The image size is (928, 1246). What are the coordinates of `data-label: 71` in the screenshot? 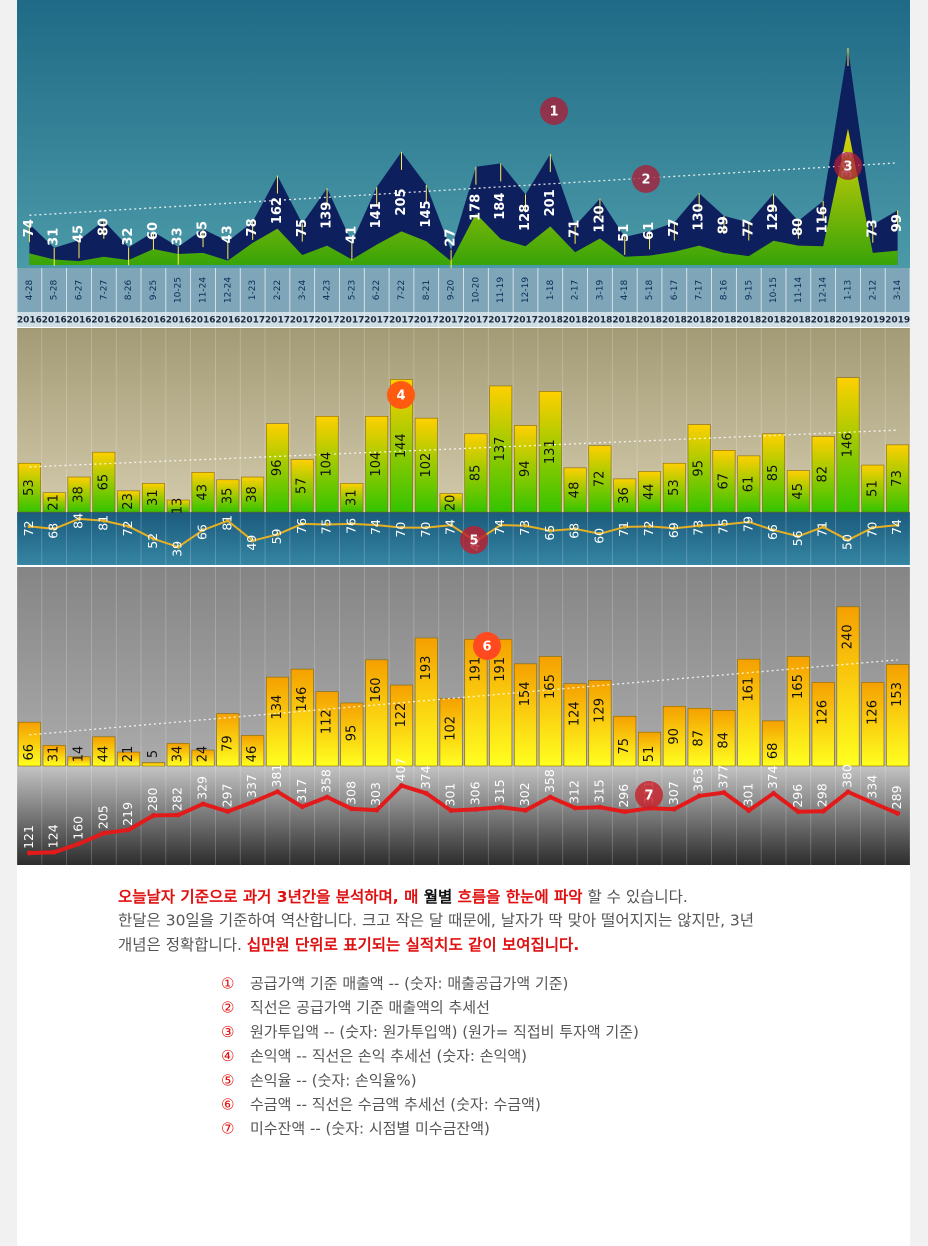 It's located at (623, 529).